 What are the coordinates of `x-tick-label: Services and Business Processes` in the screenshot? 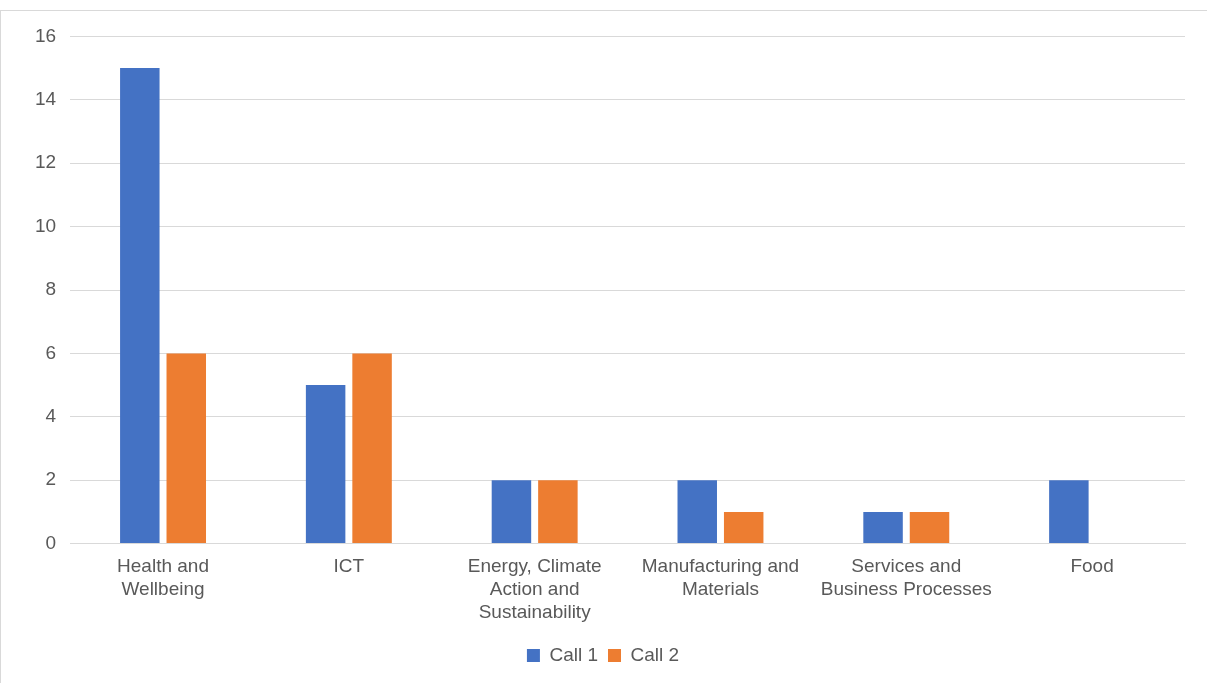 It's located at (906, 577).